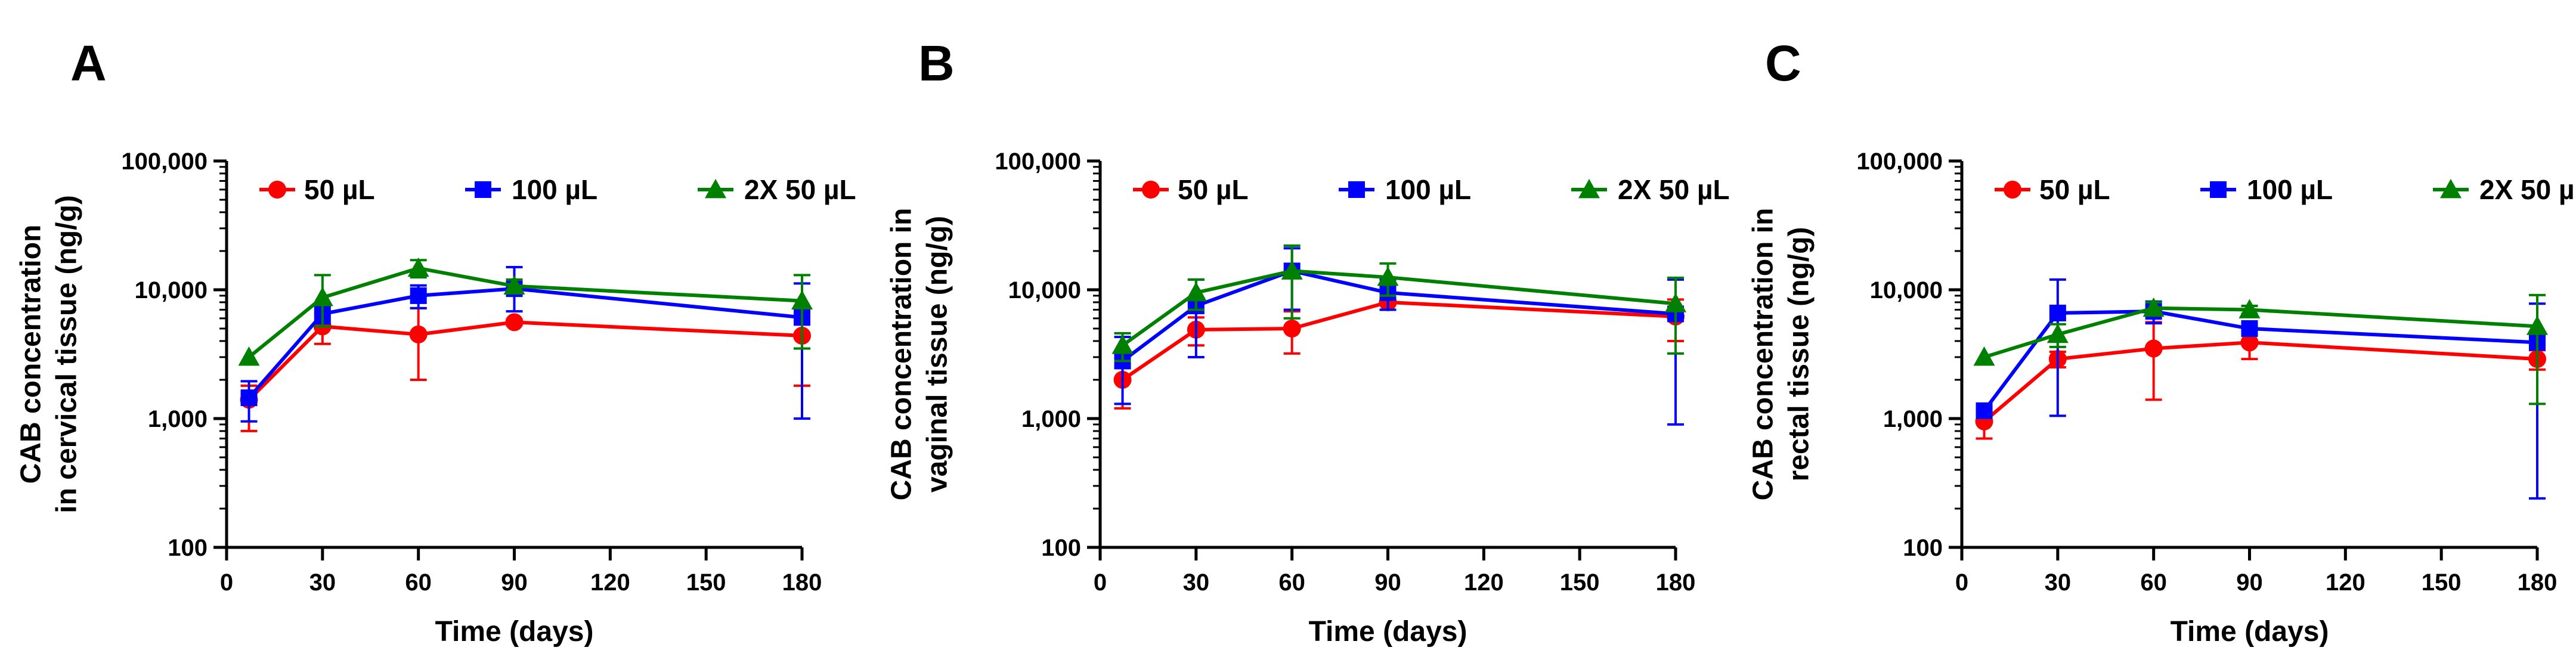  I want to click on series-circle, so click(525, 369).